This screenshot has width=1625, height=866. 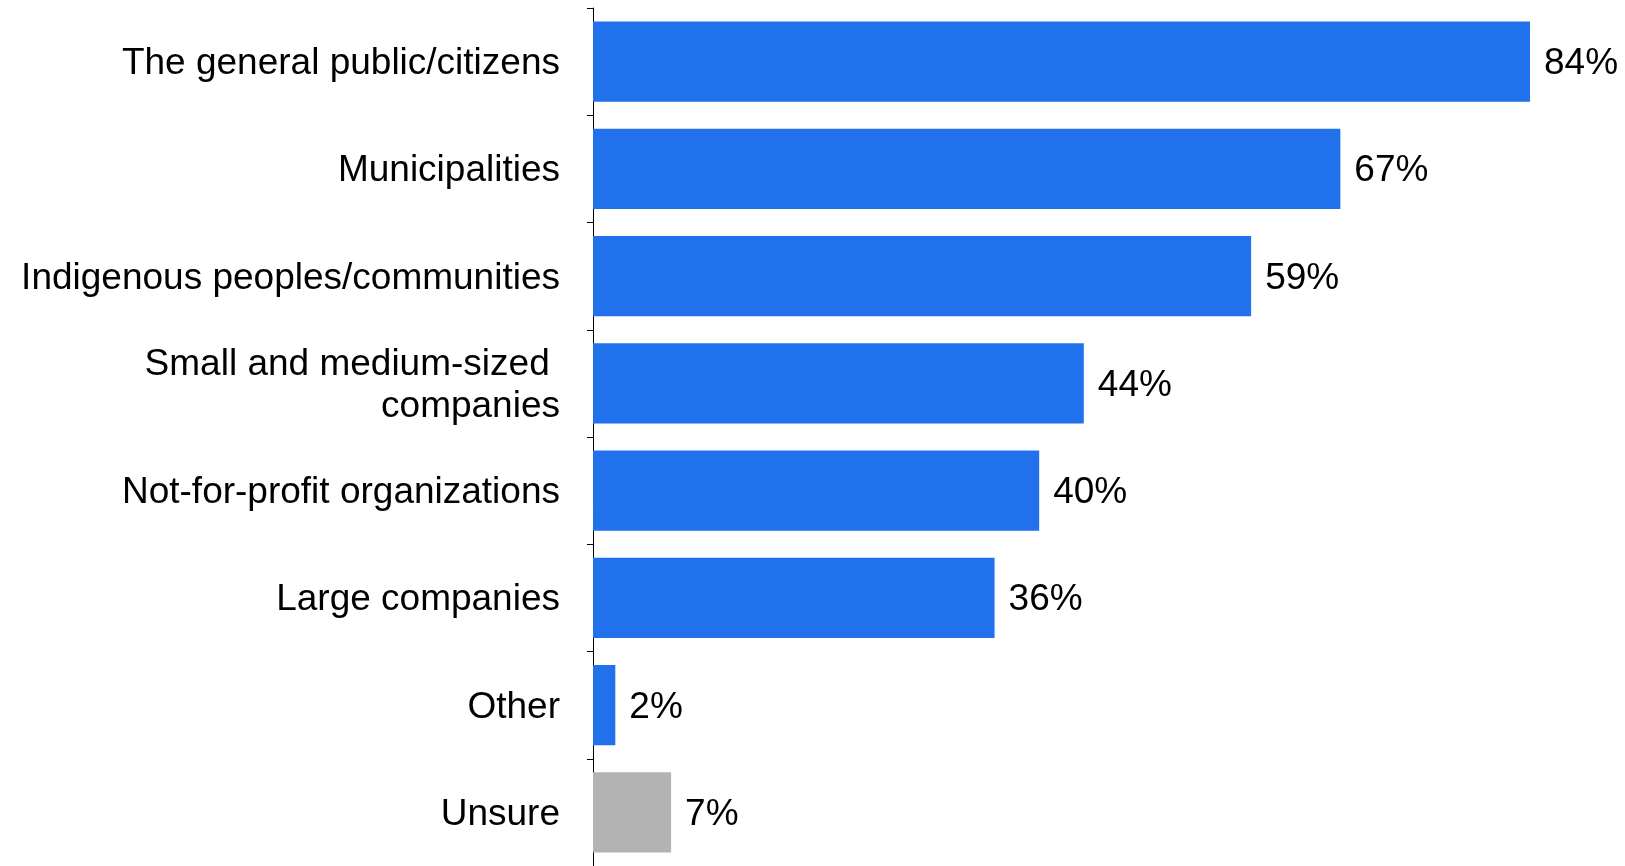 What do you see at coordinates (712, 812) in the screenshot?
I see `data-label: 7%` at bounding box center [712, 812].